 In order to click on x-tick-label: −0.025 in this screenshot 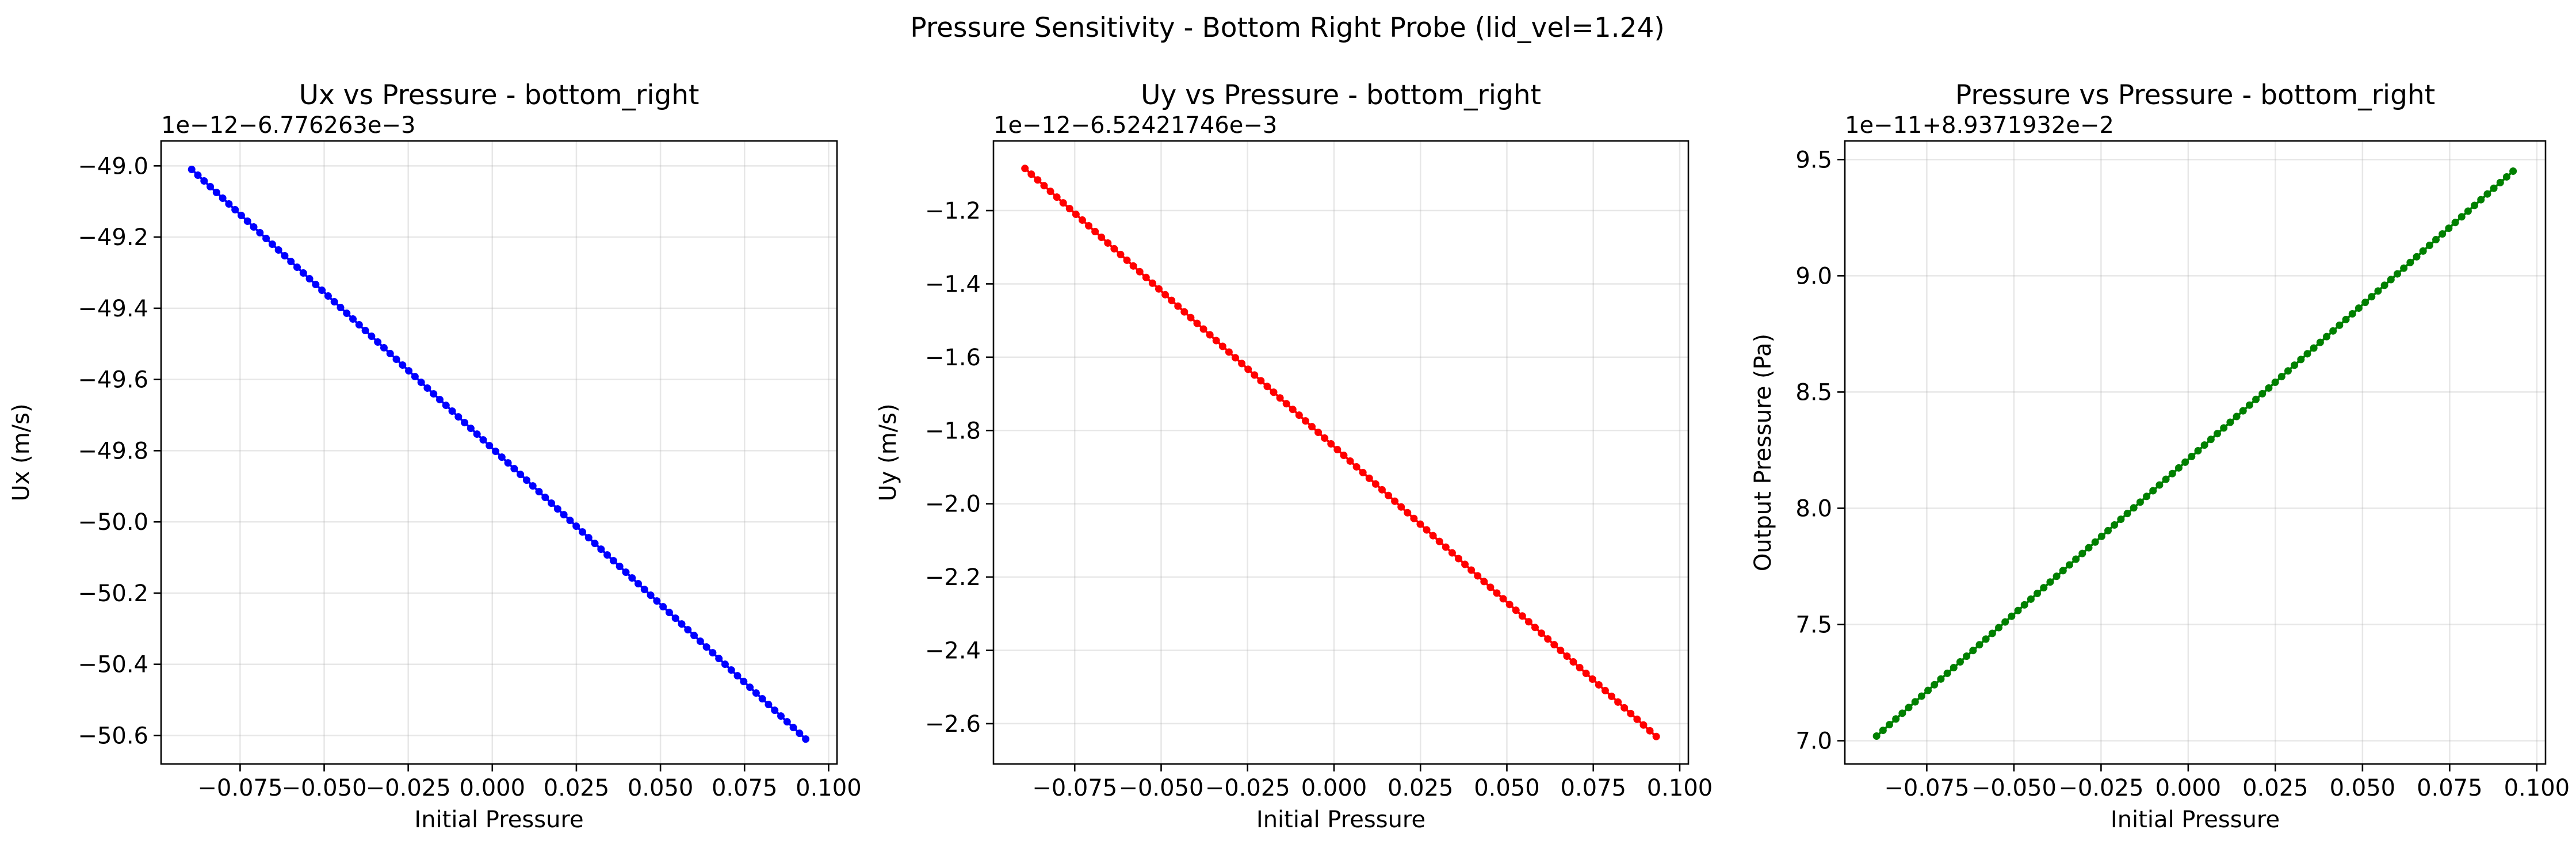, I will do `click(2100, 788)`.